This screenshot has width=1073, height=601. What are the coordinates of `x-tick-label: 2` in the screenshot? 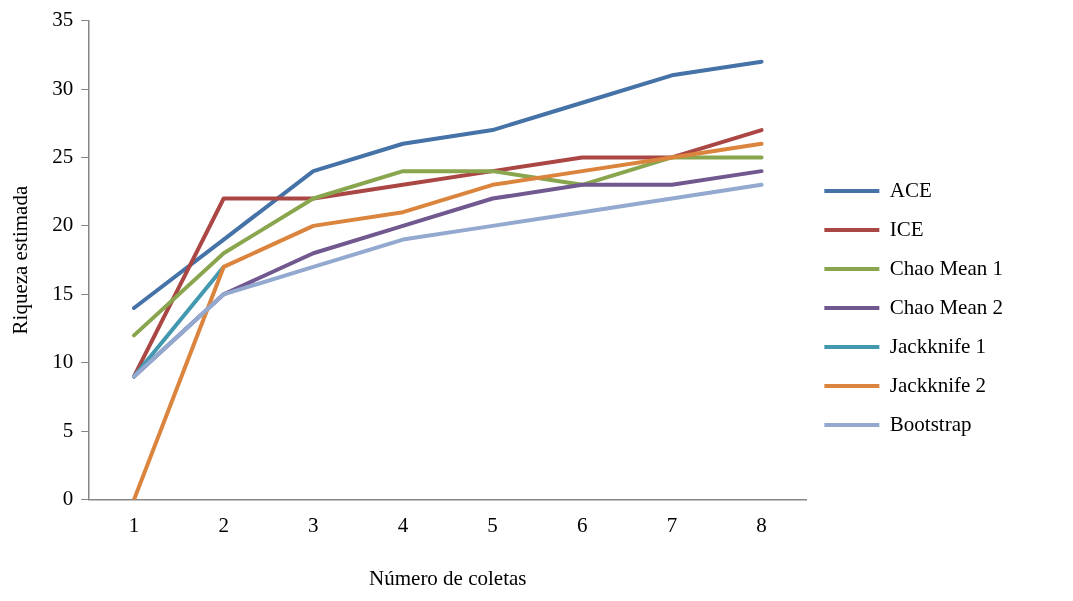 It's located at (223, 524).